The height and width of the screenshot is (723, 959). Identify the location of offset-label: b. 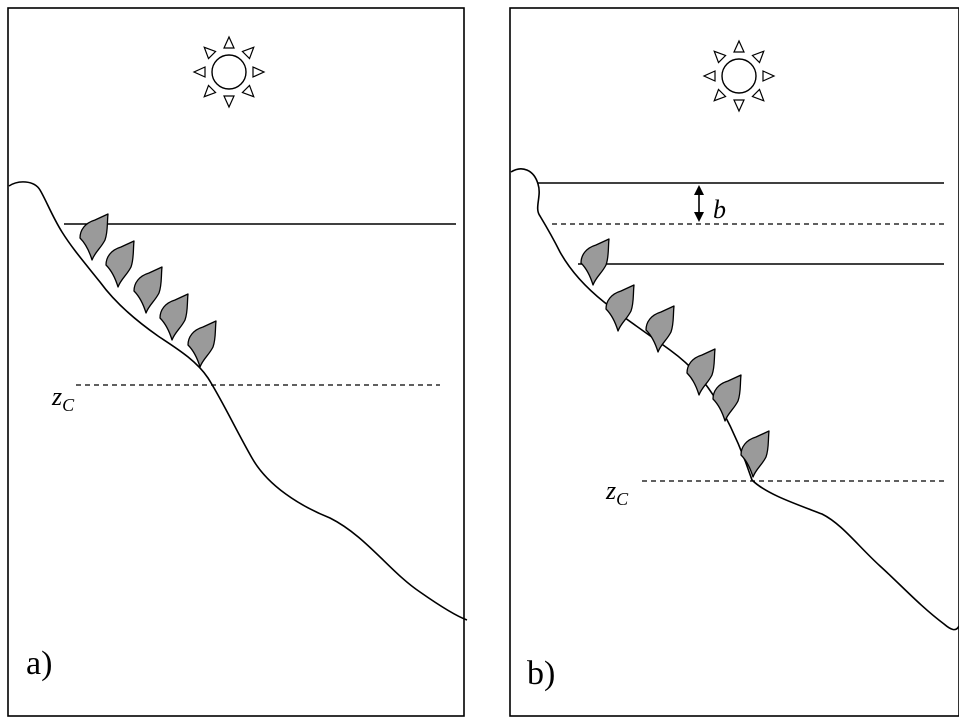
(719, 209).